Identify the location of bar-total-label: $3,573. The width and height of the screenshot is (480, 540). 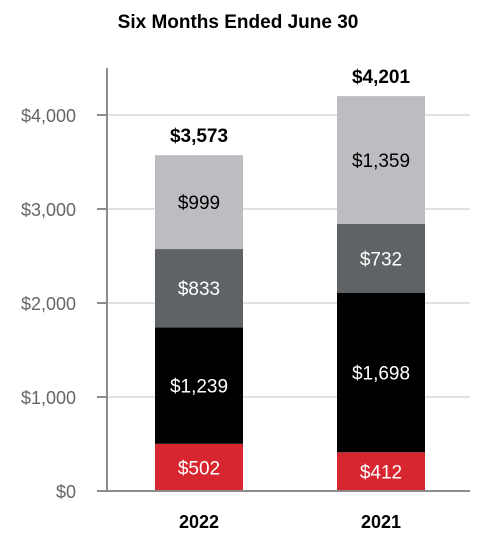
(199, 136).